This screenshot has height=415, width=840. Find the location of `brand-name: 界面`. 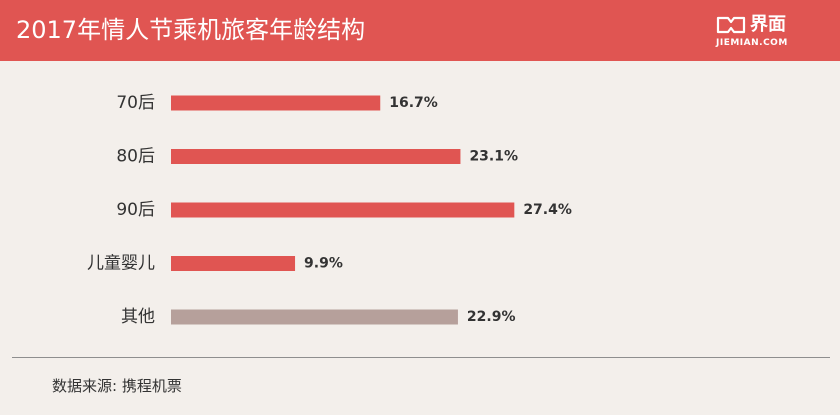

brand-name: 界面 is located at coordinates (768, 24).